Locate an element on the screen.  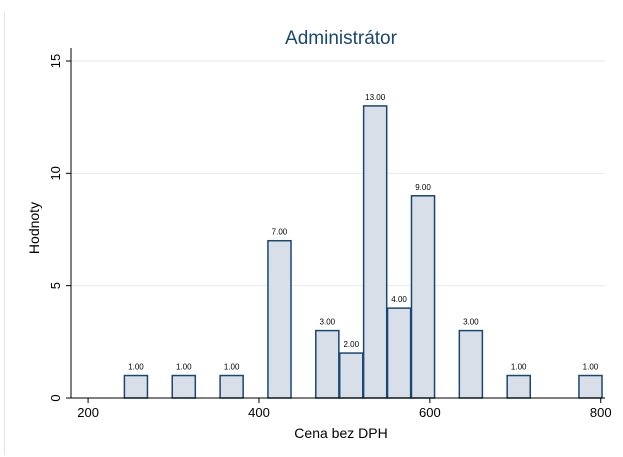
y-tick-label: 15 is located at coordinates (55, 61).